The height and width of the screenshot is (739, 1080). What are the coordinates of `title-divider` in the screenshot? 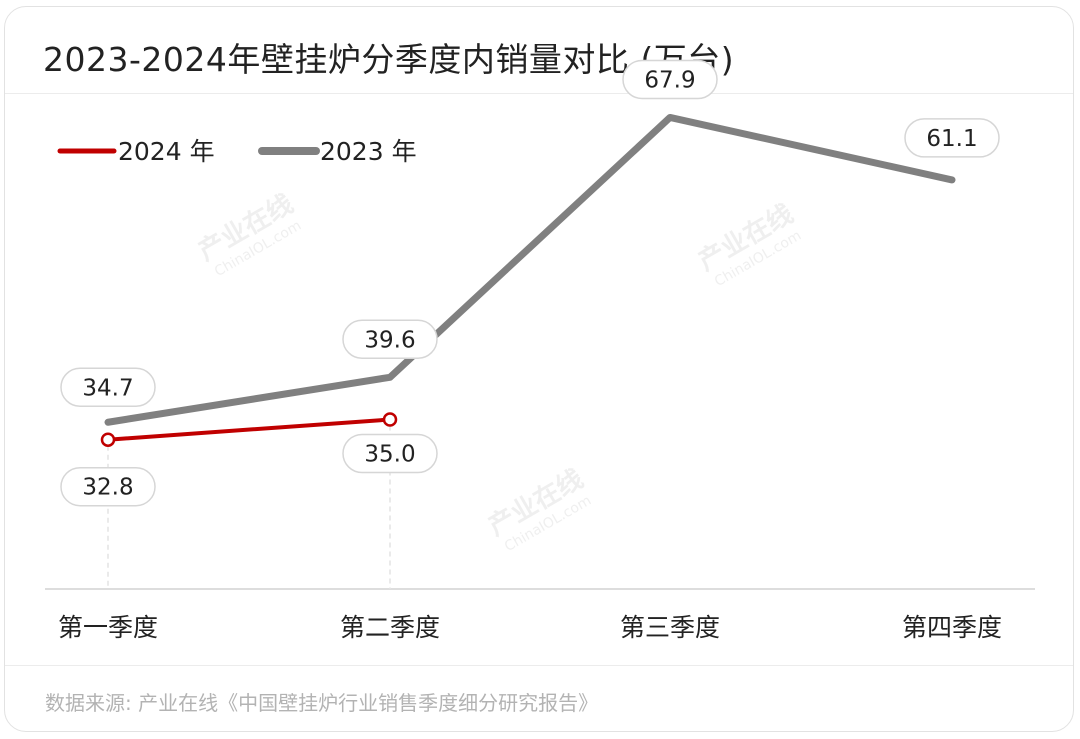 It's located at (539, 93).